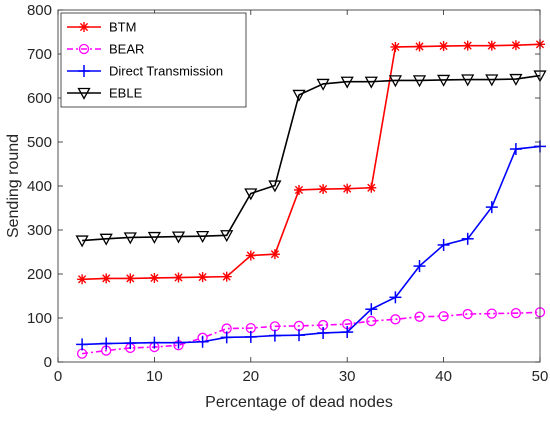 Image resolution: width=550 pixels, height=442 pixels. I want to click on series-bear, so click(311, 333).